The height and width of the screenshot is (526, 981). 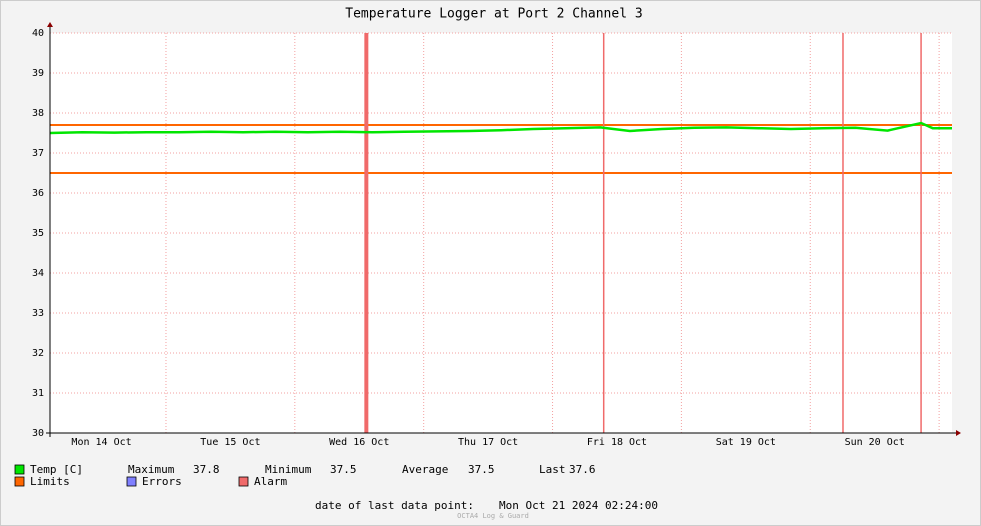 What do you see at coordinates (38, 33) in the screenshot?
I see `y-tick-label: 40` at bounding box center [38, 33].